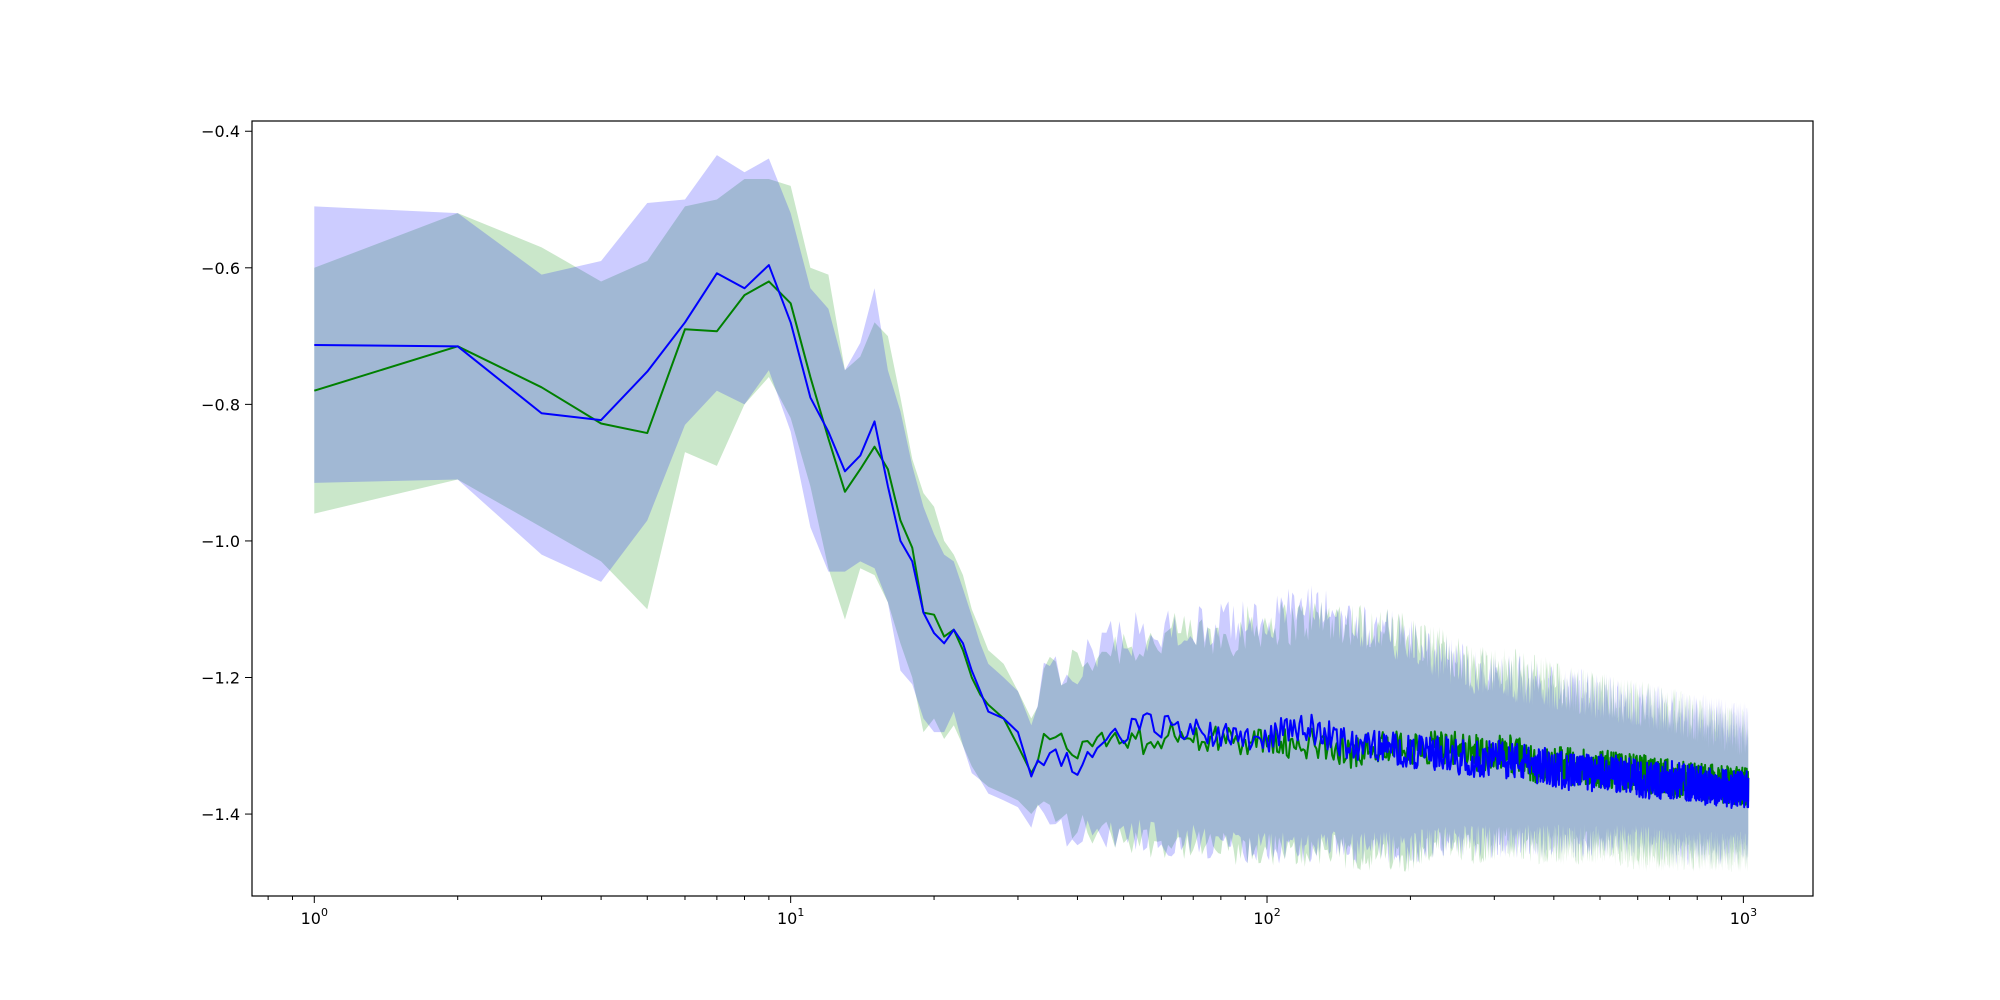 This screenshot has width=2000, height=1000. What do you see at coordinates (220, 268) in the screenshot?
I see `y-tick-label: −0.6` at bounding box center [220, 268].